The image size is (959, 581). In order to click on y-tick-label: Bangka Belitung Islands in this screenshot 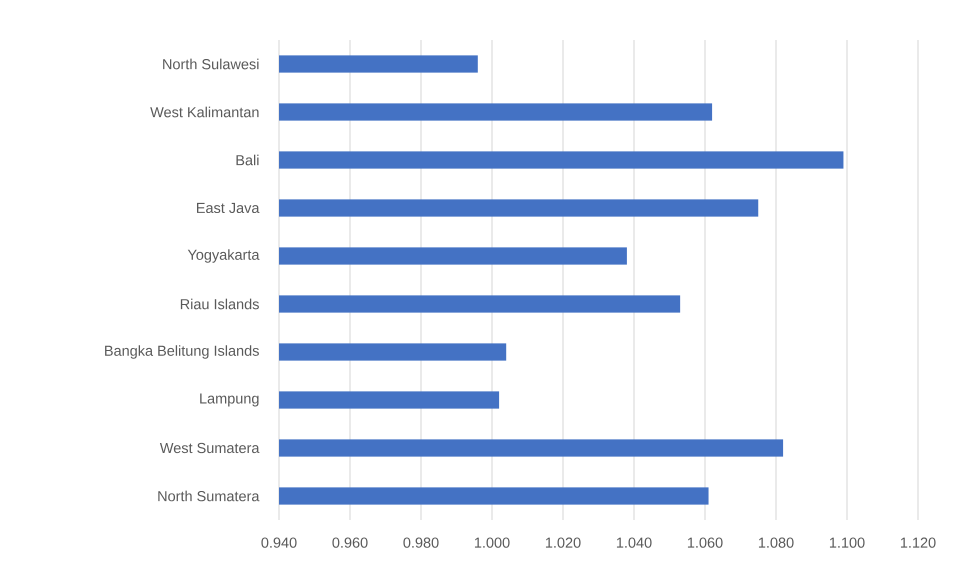, I will do `click(182, 352)`.